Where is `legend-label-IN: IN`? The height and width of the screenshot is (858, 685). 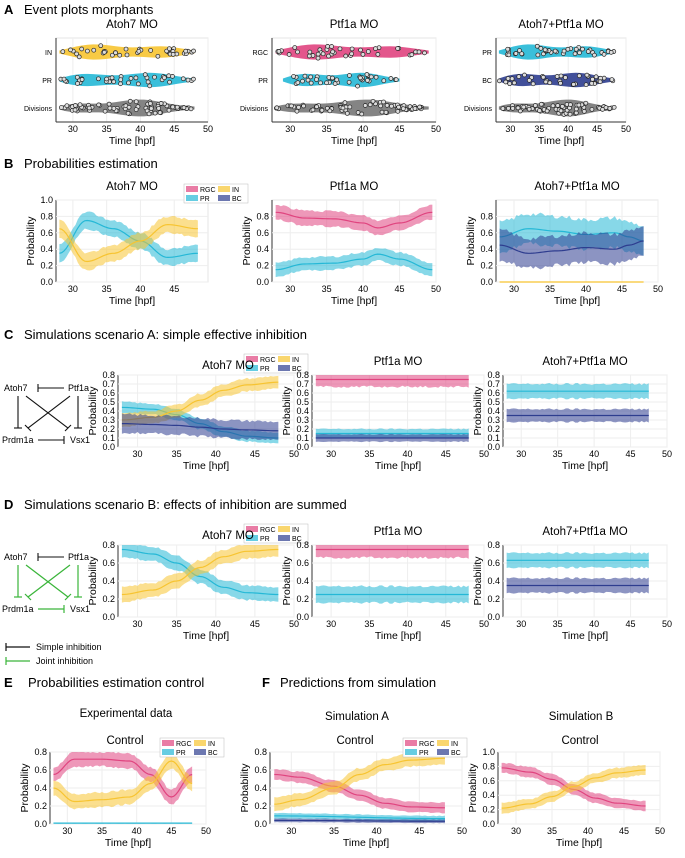
legend-label-IN: IN is located at coordinates (211, 744).